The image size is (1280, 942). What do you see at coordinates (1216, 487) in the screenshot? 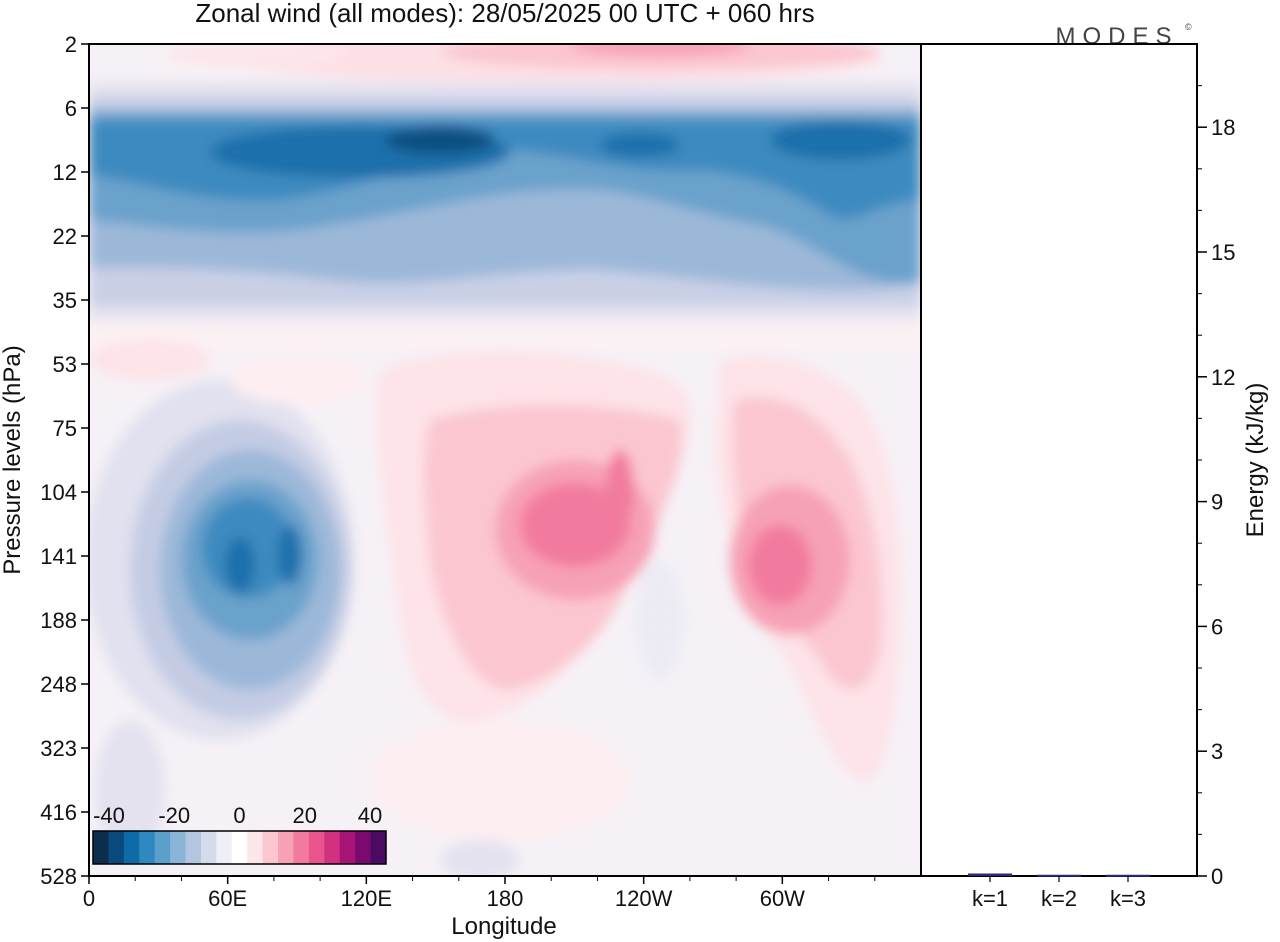
I see `energy-y-axis: 0 3 6 9 12 15 18` at bounding box center [1216, 487].